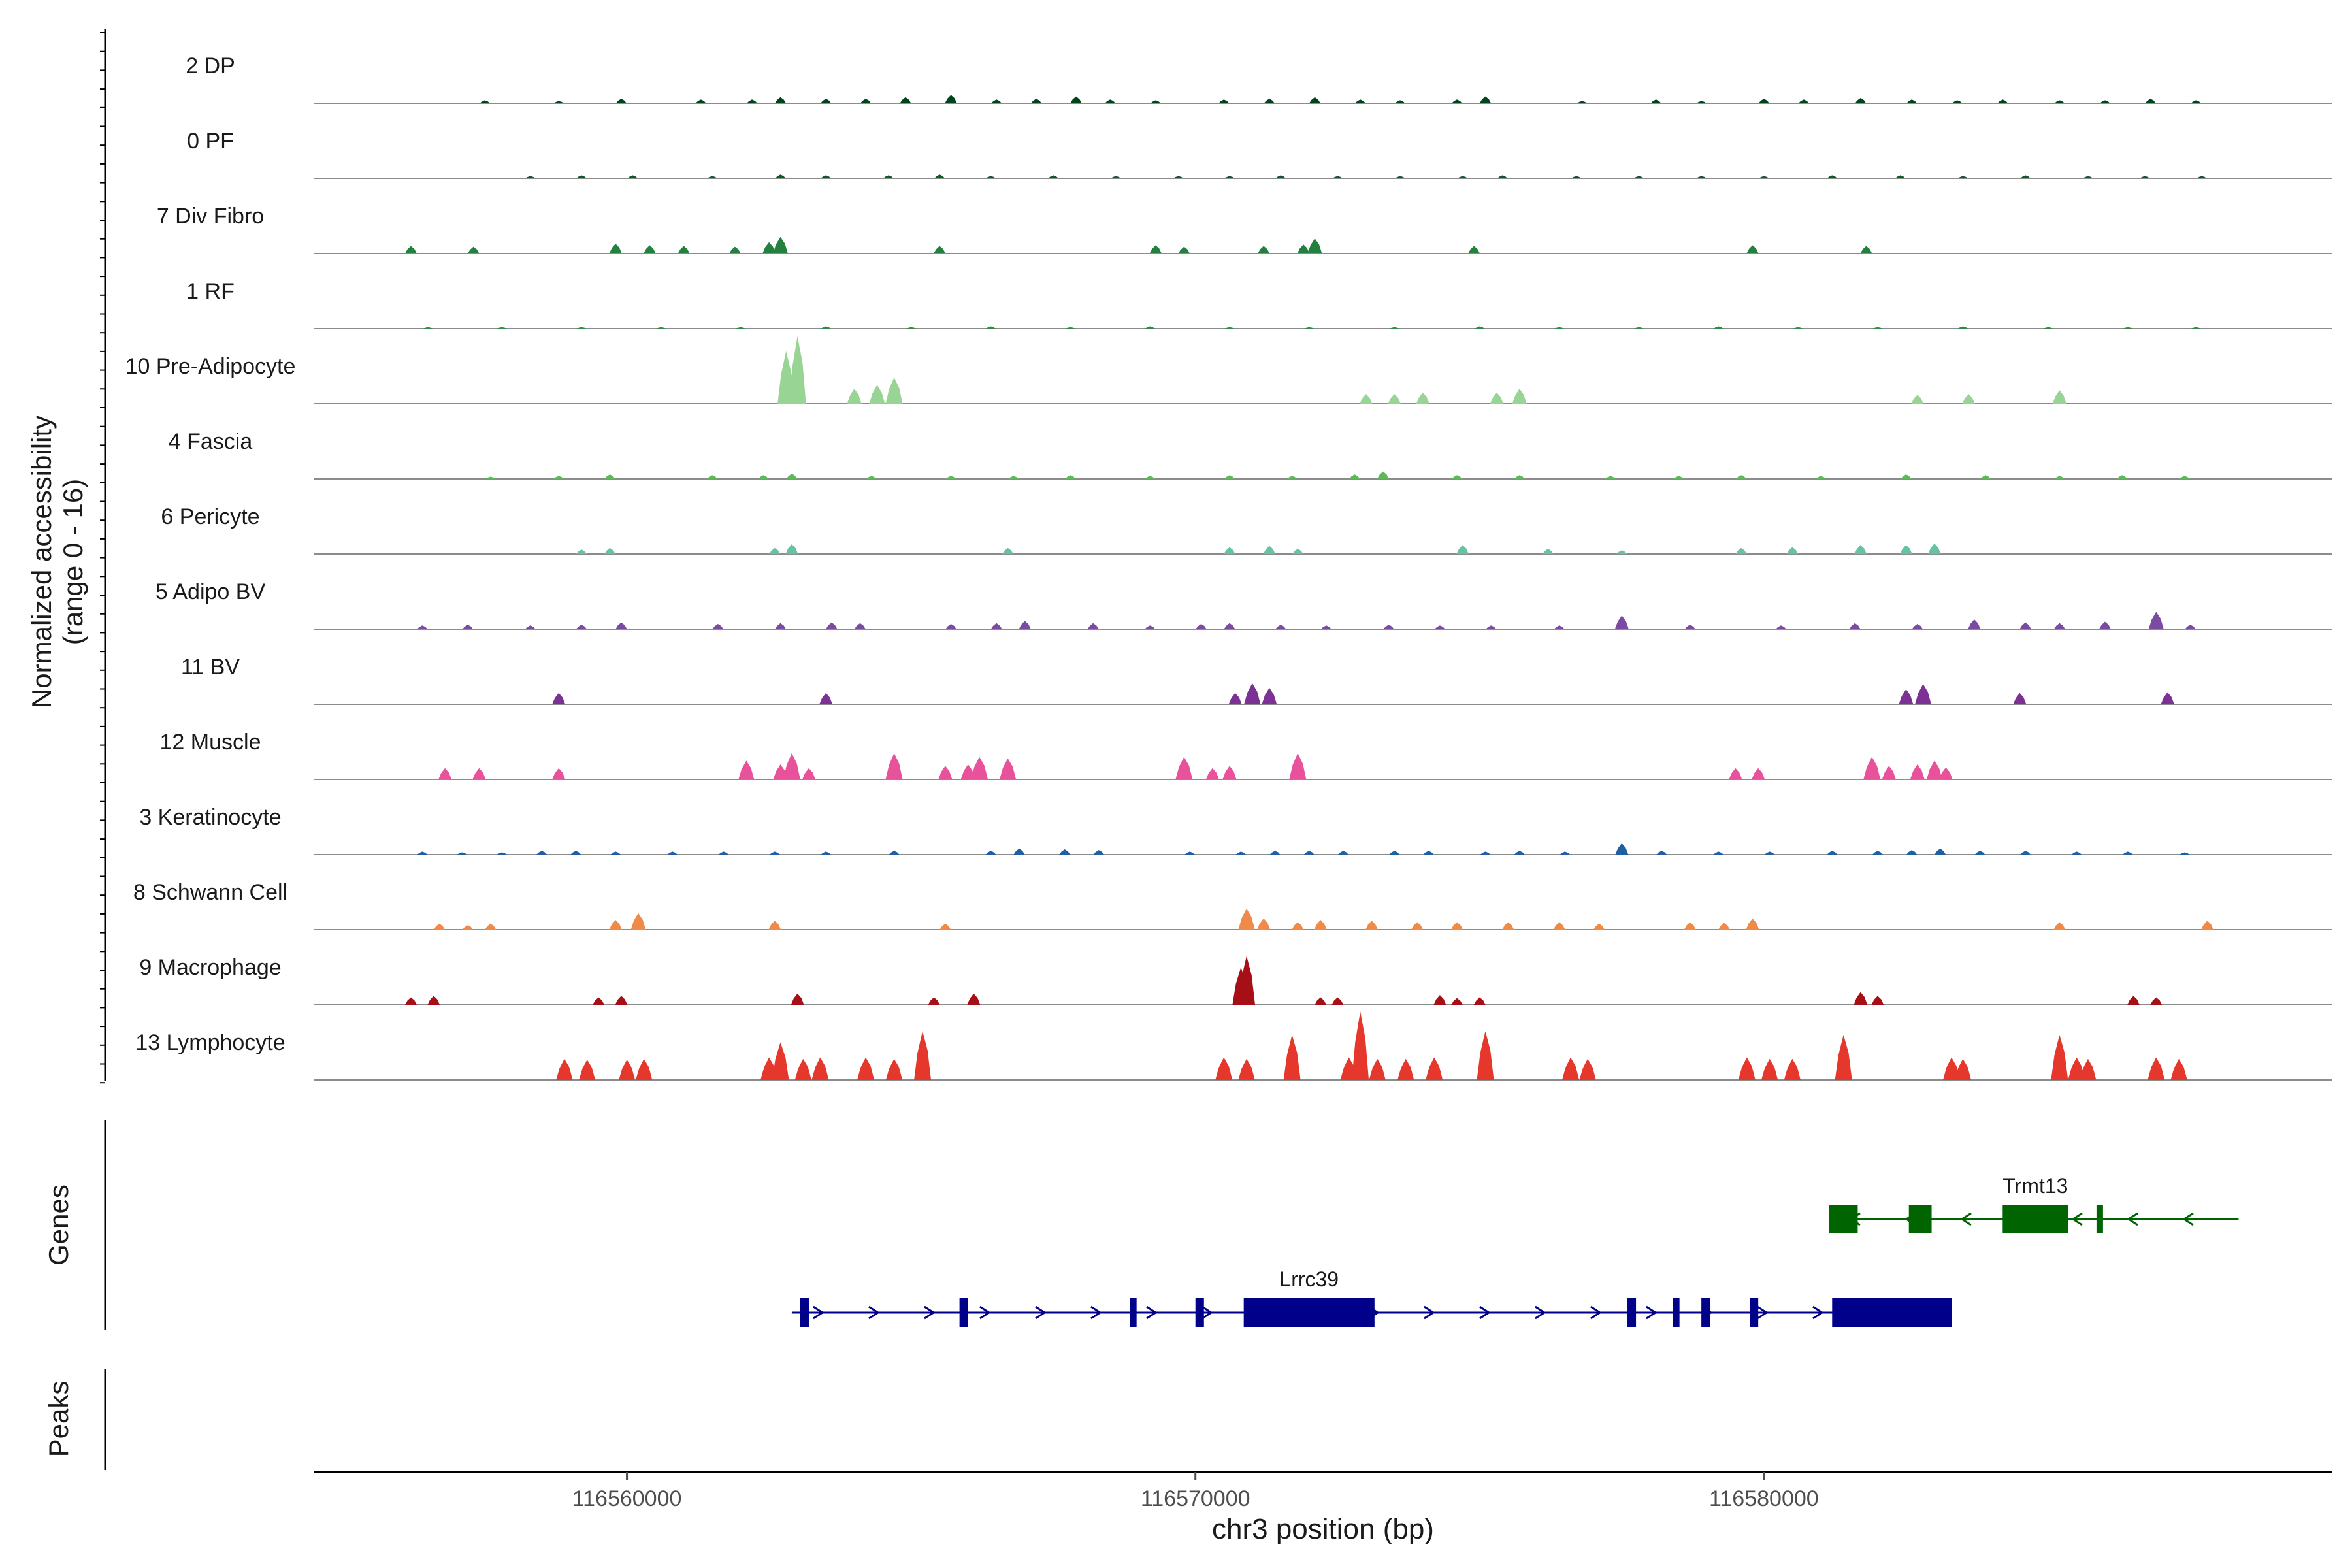  What do you see at coordinates (1233, 1046) in the screenshot?
I see `track-13-lymphocyte: 13 Lymphocyte` at bounding box center [1233, 1046].